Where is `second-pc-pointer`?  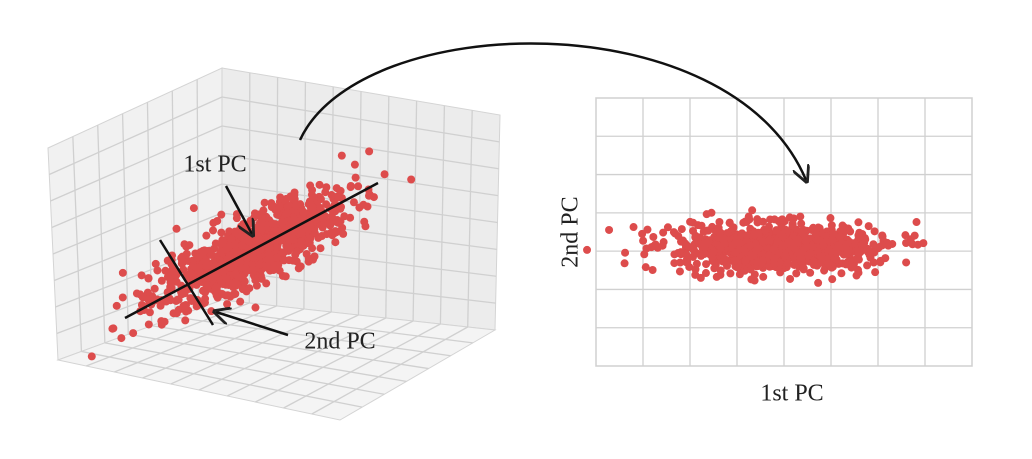
second-pc-pointer is located at coordinates (252, 324).